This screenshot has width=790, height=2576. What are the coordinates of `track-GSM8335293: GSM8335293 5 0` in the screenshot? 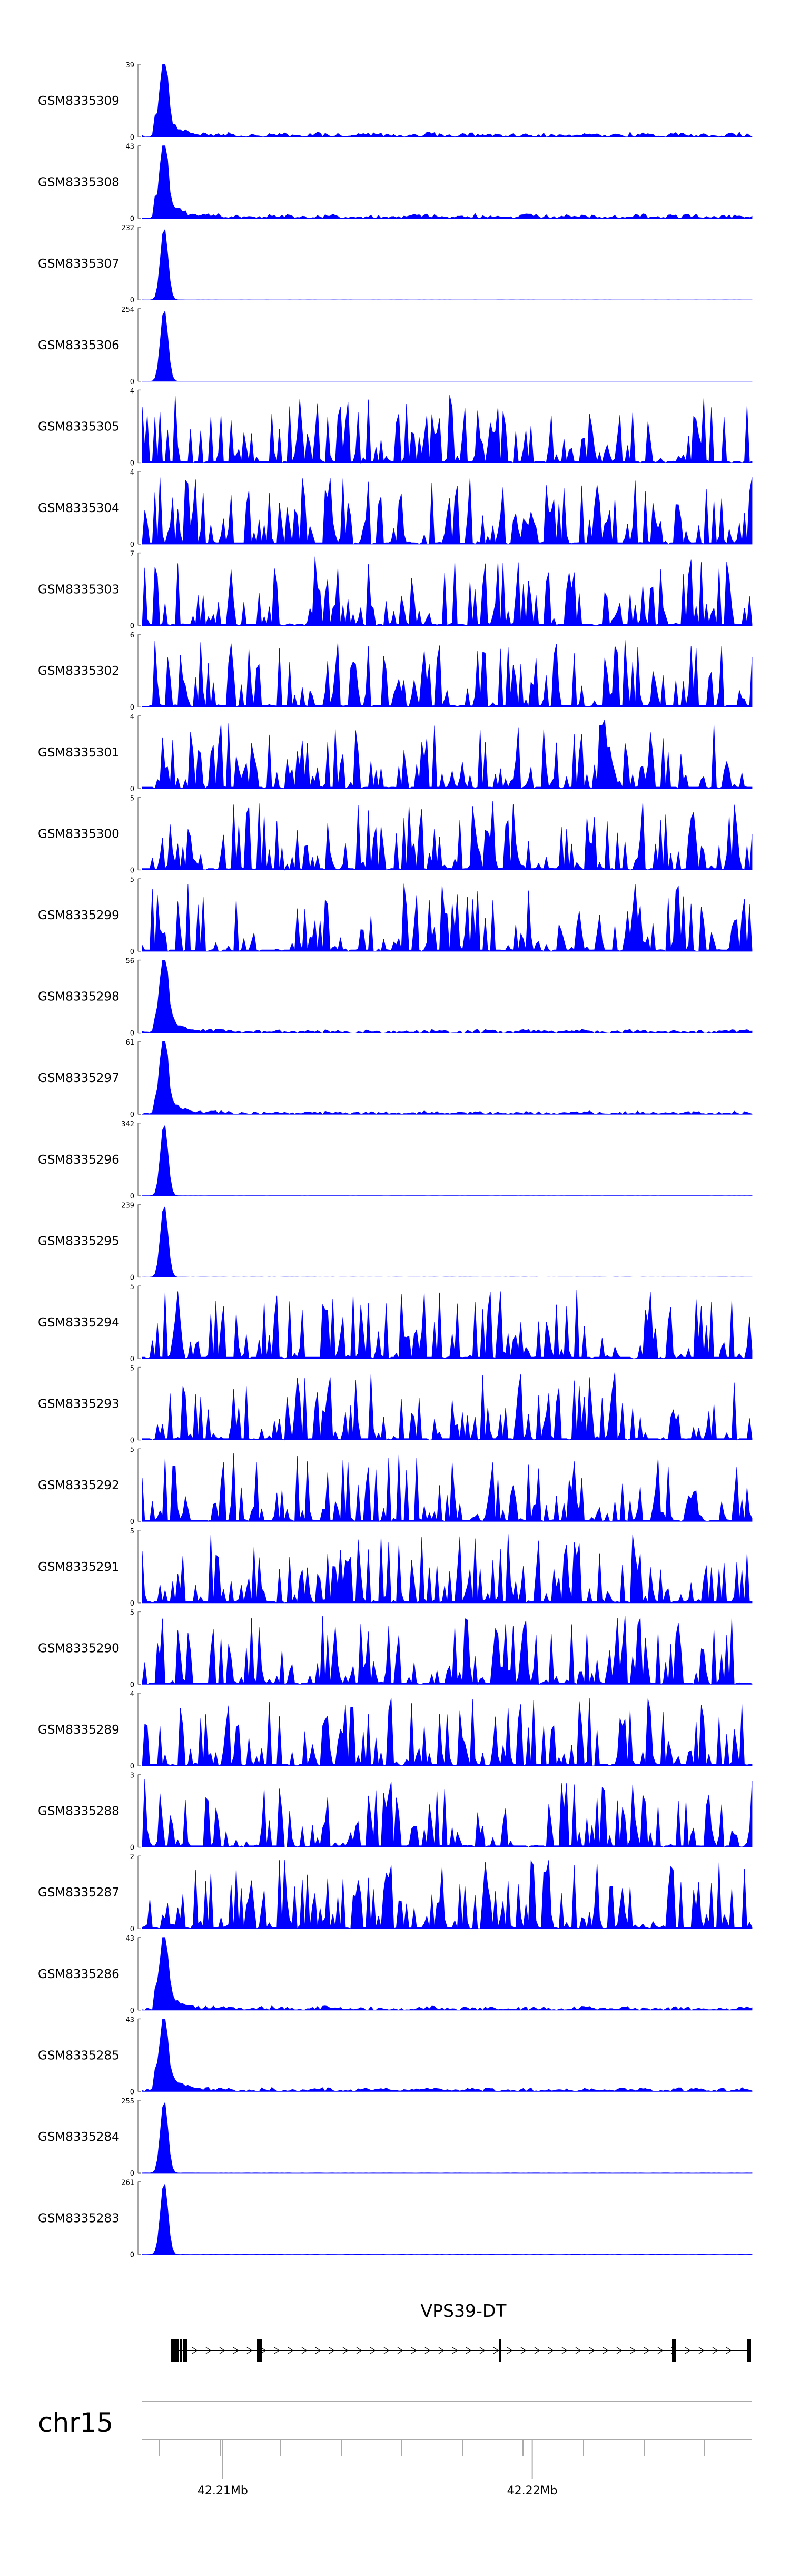 It's located at (395, 1405).